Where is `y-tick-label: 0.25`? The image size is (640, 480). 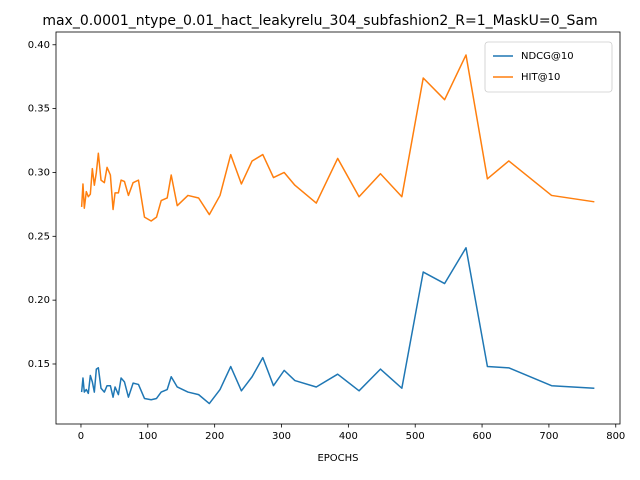 y-tick-label: 0.25 is located at coordinates (39, 236).